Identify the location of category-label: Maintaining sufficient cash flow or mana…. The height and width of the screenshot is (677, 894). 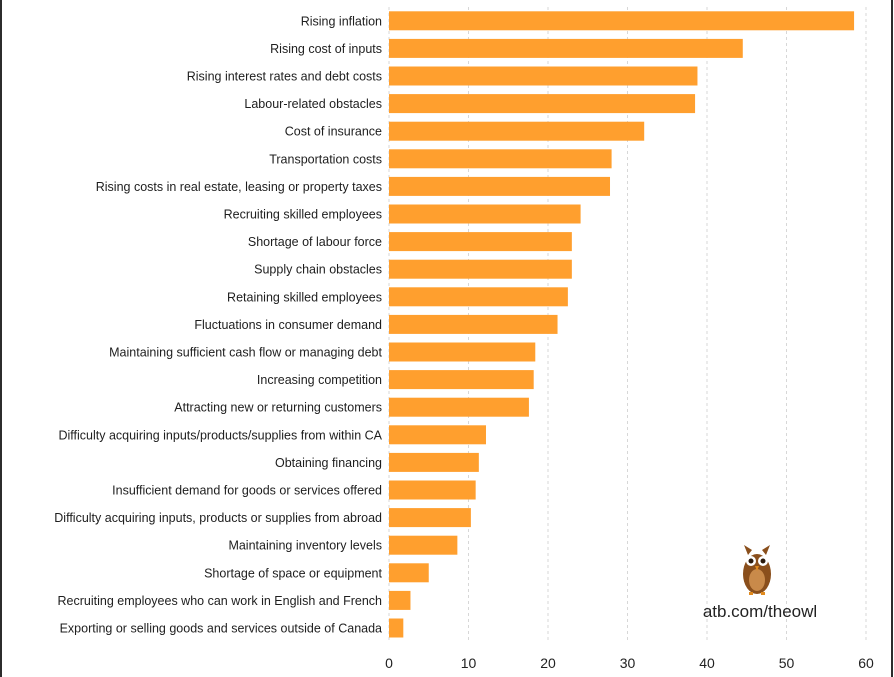
(245, 353).